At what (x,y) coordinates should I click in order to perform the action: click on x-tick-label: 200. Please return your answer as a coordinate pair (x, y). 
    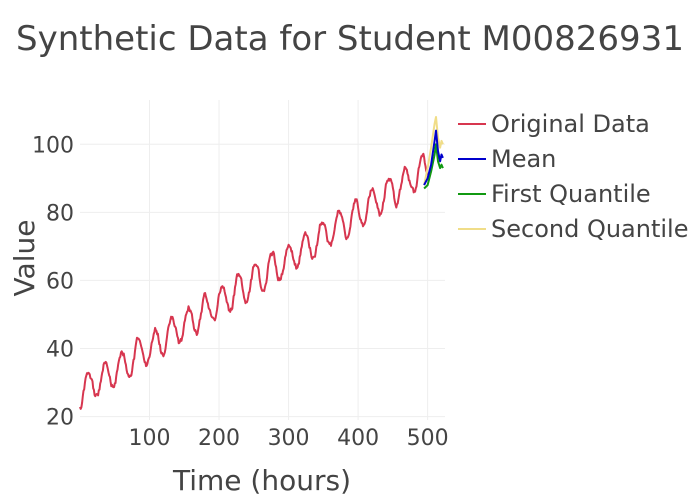
    Looking at the image, I should click on (219, 438).